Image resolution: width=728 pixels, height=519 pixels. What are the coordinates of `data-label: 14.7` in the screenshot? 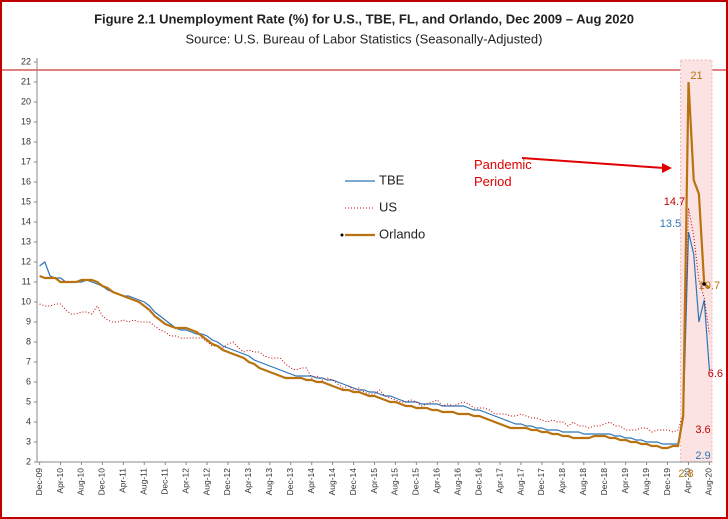 It's located at (674, 202).